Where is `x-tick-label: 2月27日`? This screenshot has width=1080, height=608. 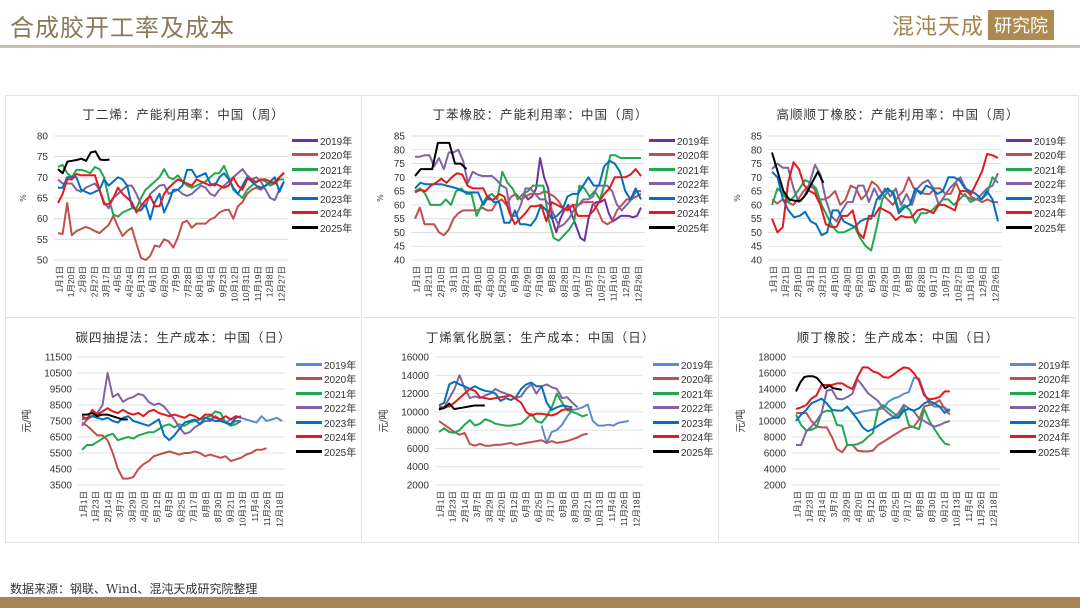
x-tick-label: 2月27日 is located at coordinates (94, 281).